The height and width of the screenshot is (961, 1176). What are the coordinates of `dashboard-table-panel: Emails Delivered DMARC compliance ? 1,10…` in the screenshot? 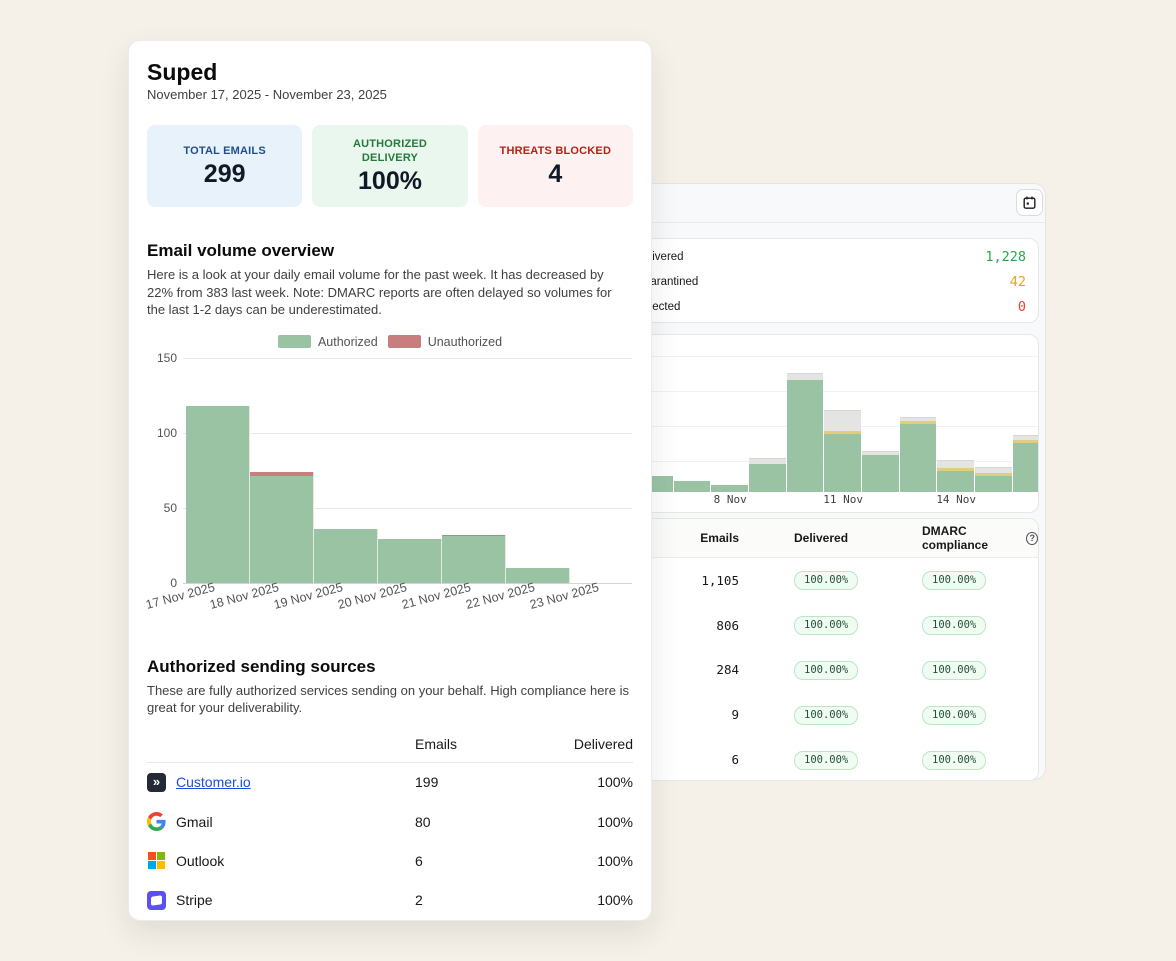 It's located at (828, 649).